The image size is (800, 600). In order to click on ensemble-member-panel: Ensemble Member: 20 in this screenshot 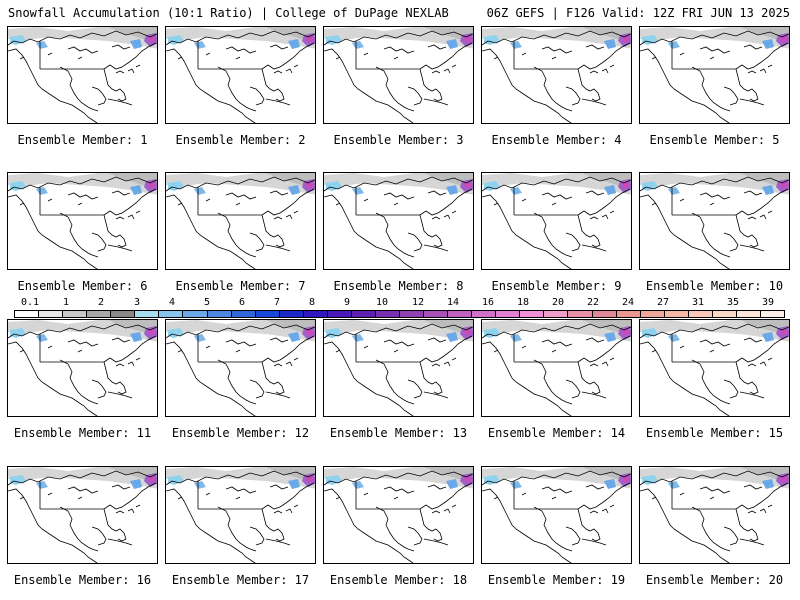, I will do `click(714, 526)`.